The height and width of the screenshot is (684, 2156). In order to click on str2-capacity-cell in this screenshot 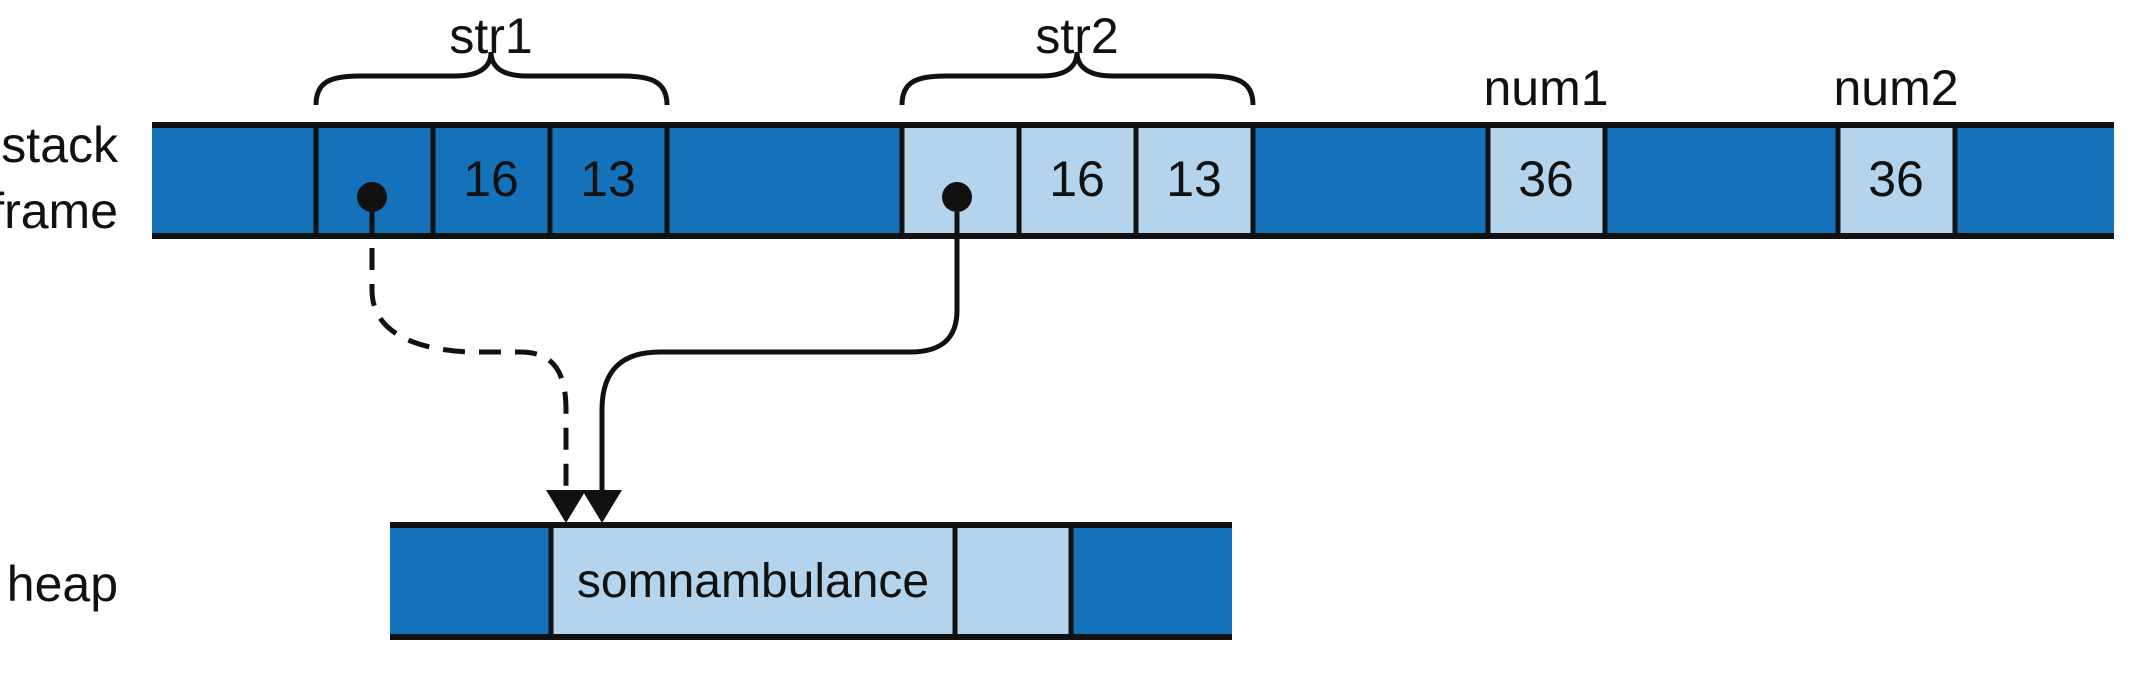, I will do `click(1077, 180)`.